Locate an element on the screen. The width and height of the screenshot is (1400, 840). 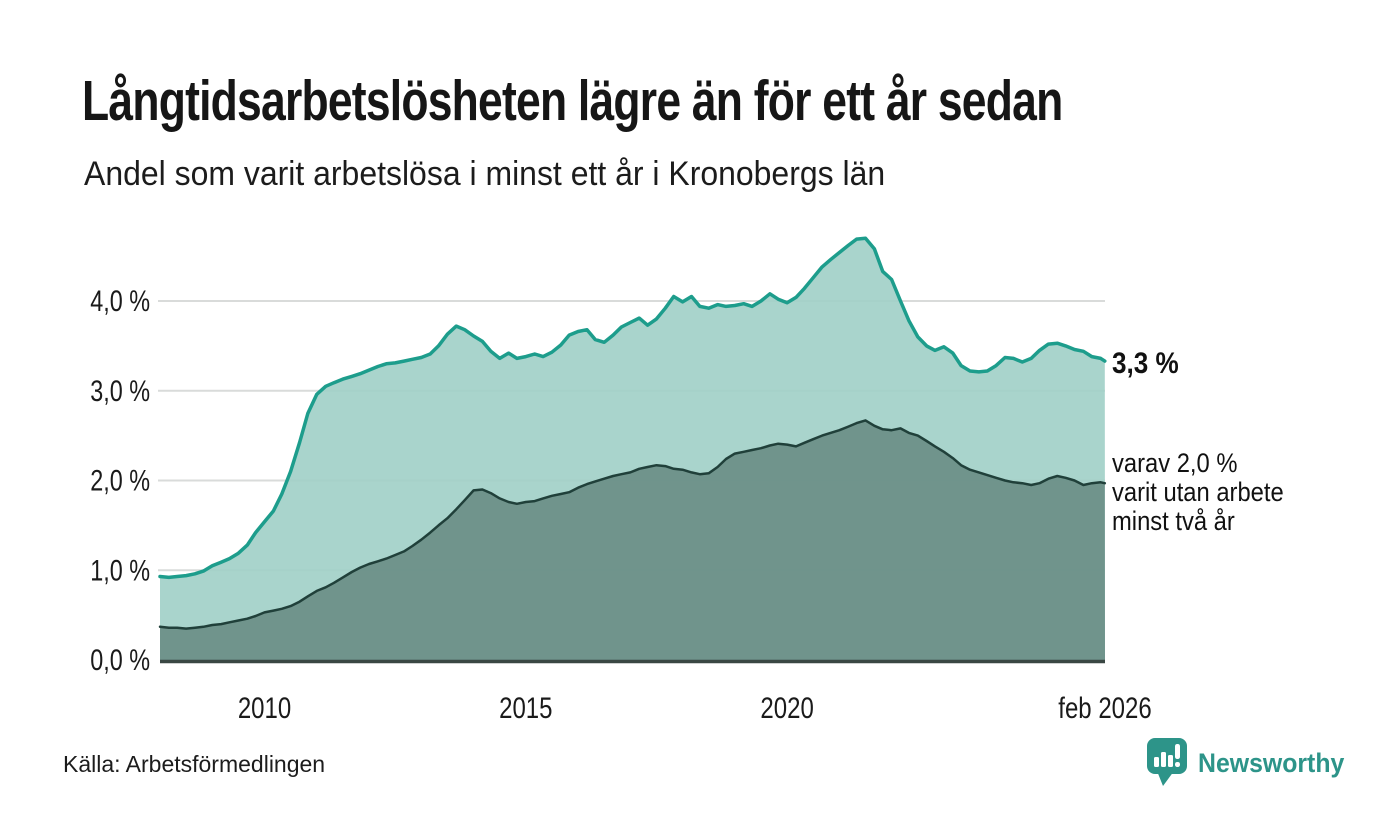
y-tick-label-0: 0,0 % is located at coordinates (120, 659).